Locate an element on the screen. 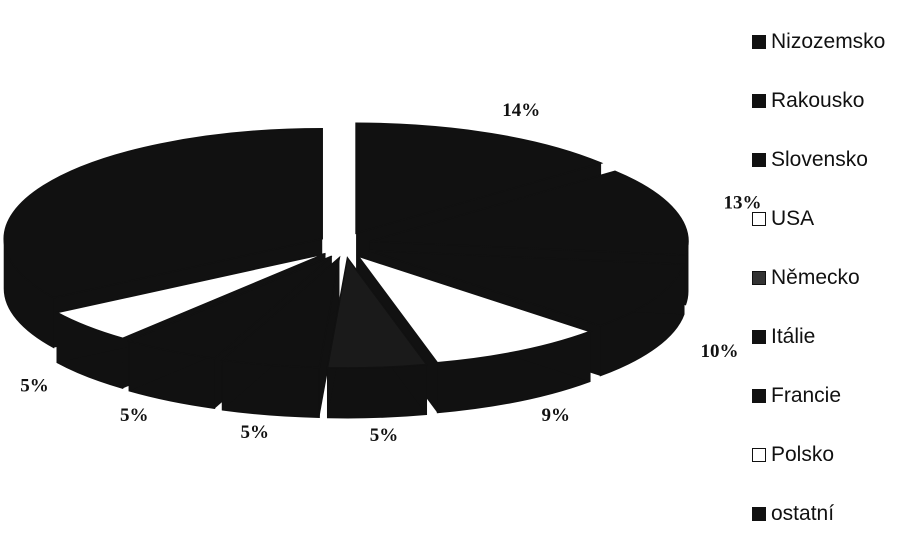 This screenshot has width=924, height=543. legend-label: Rakousko is located at coordinates (818, 100).